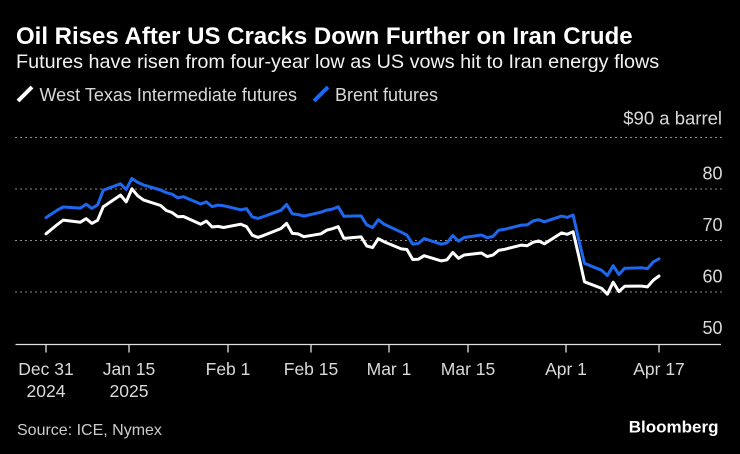 The width and height of the screenshot is (740, 454). Describe the element at coordinates (712, 225) in the screenshot. I see `svg-text: 70` at that location.